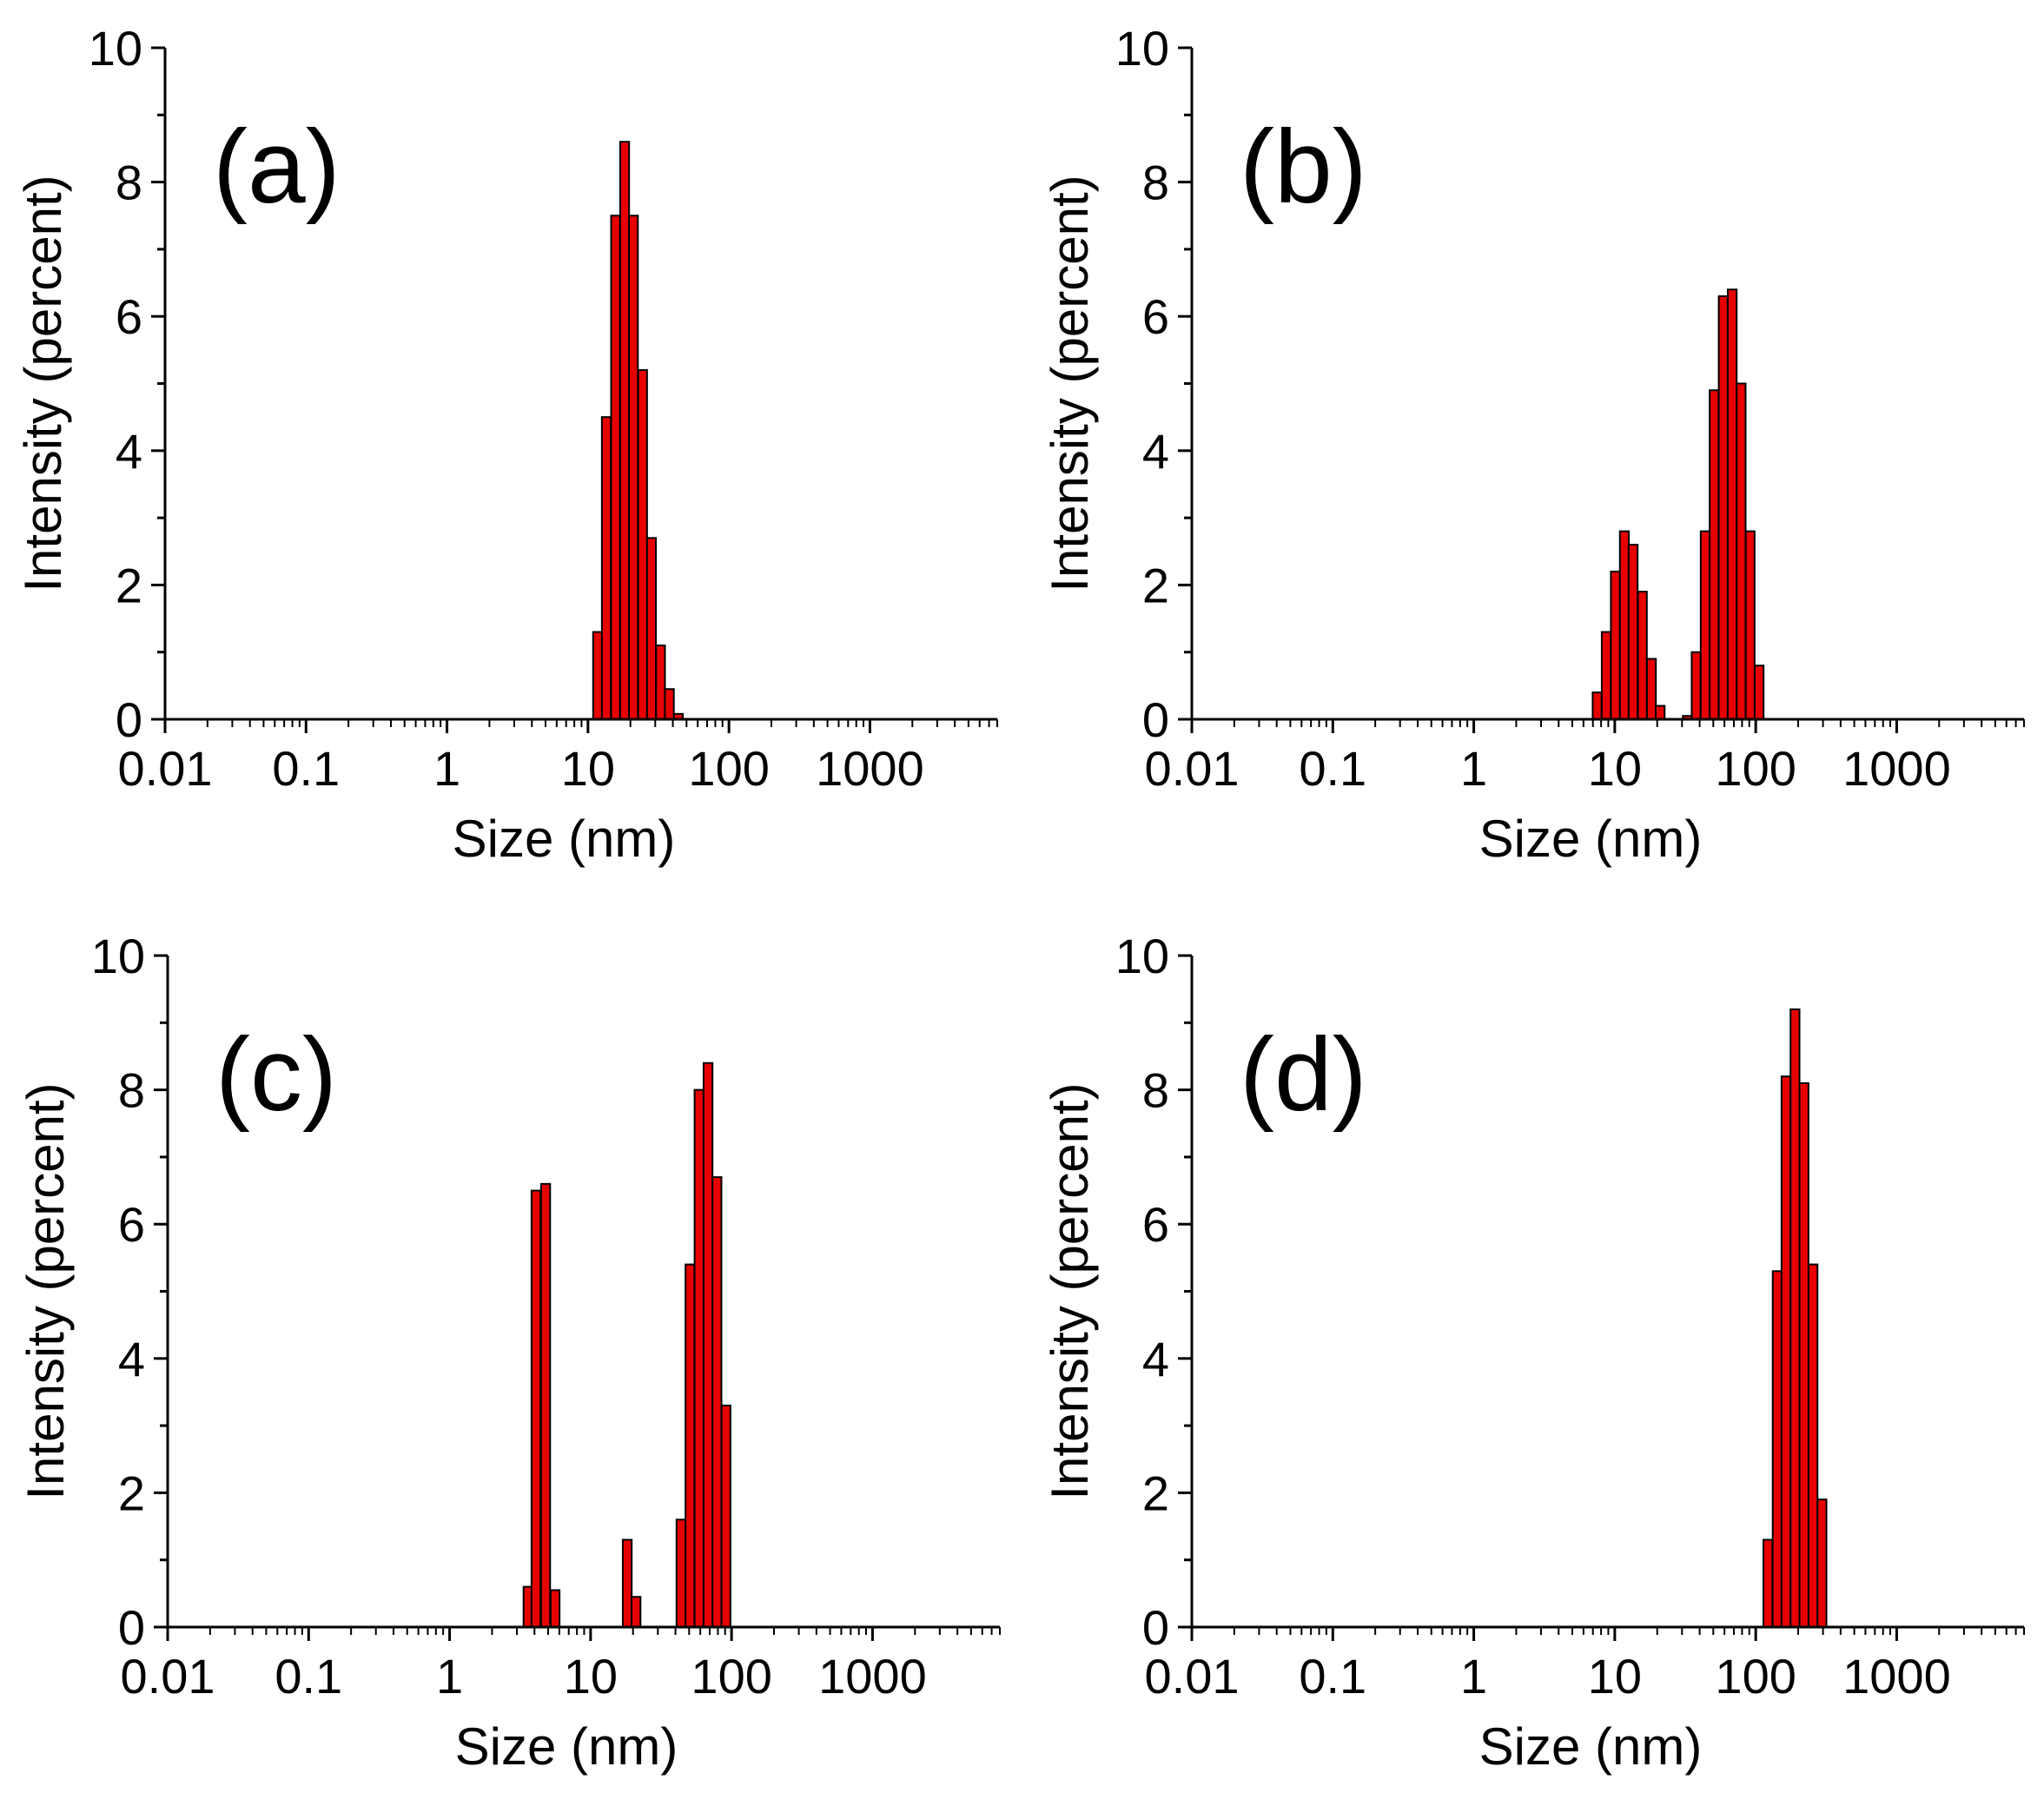 The image size is (2044, 1793). I want to click on panel-label: (b), so click(1303, 167).